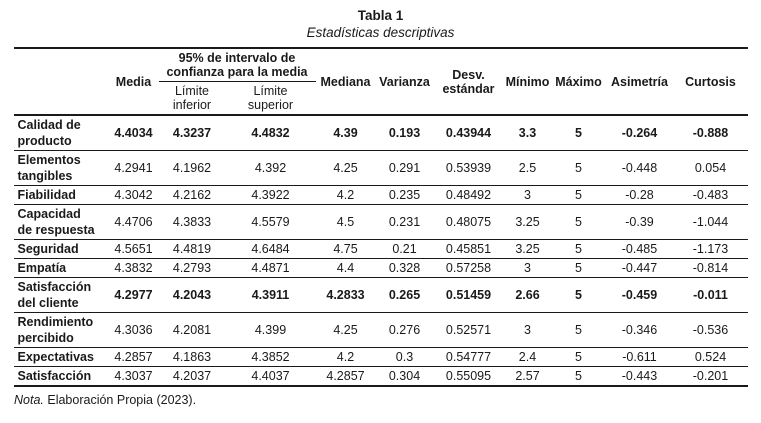  What do you see at coordinates (133, 295) in the screenshot?
I see `cell-value: 4.2977` at bounding box center [133, 295].